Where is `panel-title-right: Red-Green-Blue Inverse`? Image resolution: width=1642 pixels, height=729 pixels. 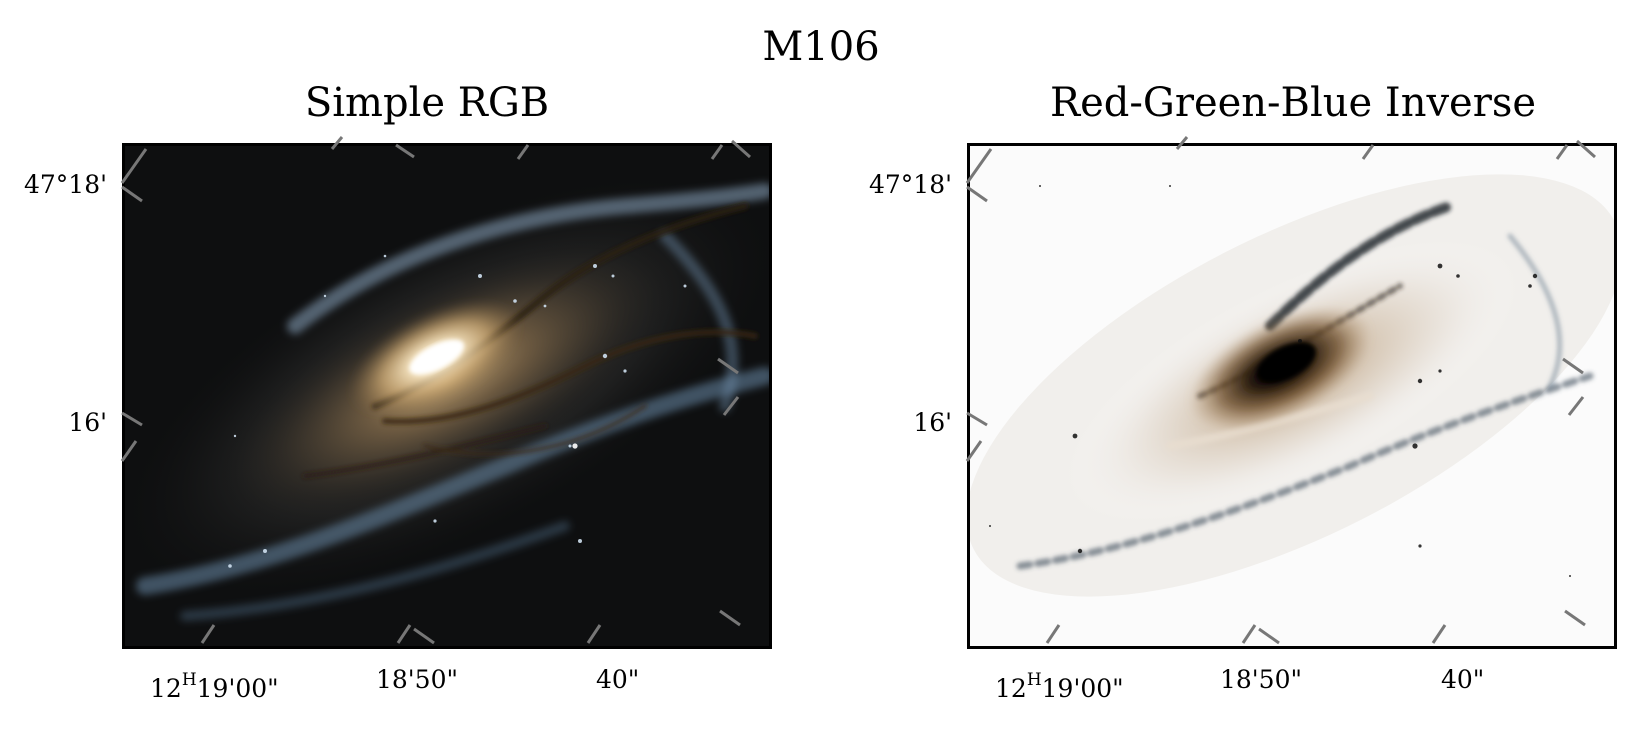
panel-title-right: Red-Green-Blue Inverse is located at coordinates (1293, 103).